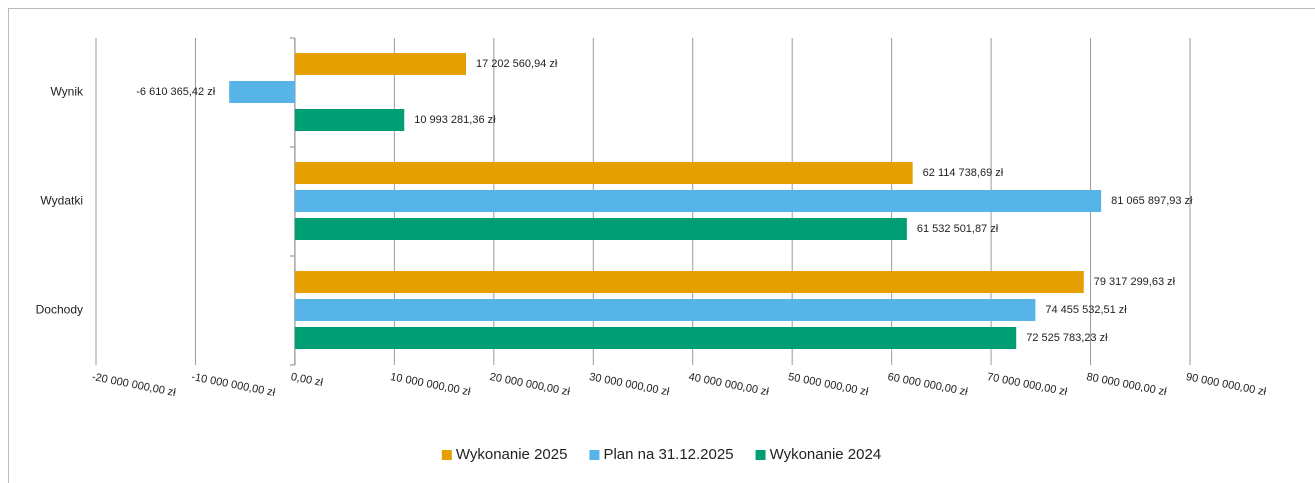  What do you see at coordinates (826, 454) in the screenshot?
I see `legend-text: Wykonanie 2024` at bounding box center [826, 454].